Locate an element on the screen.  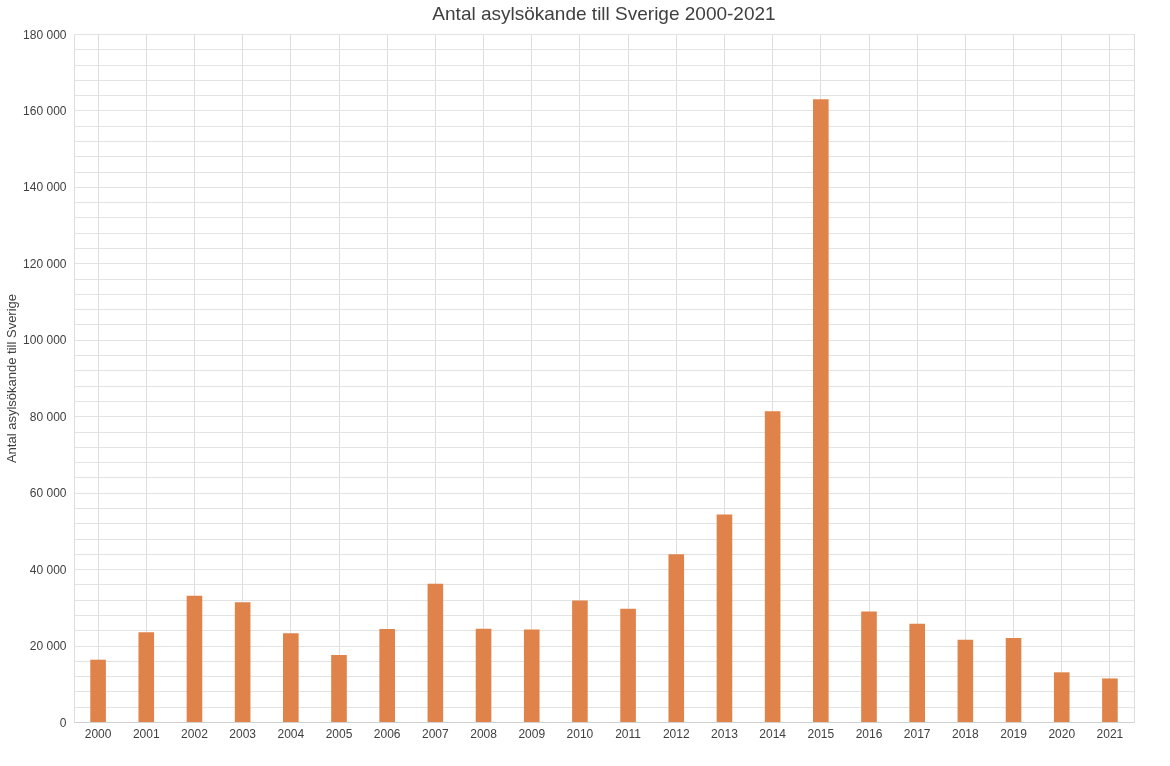
chart-title: Antal asylsökande till Sverige 2000-2021 is located at coordinates (604, 13).